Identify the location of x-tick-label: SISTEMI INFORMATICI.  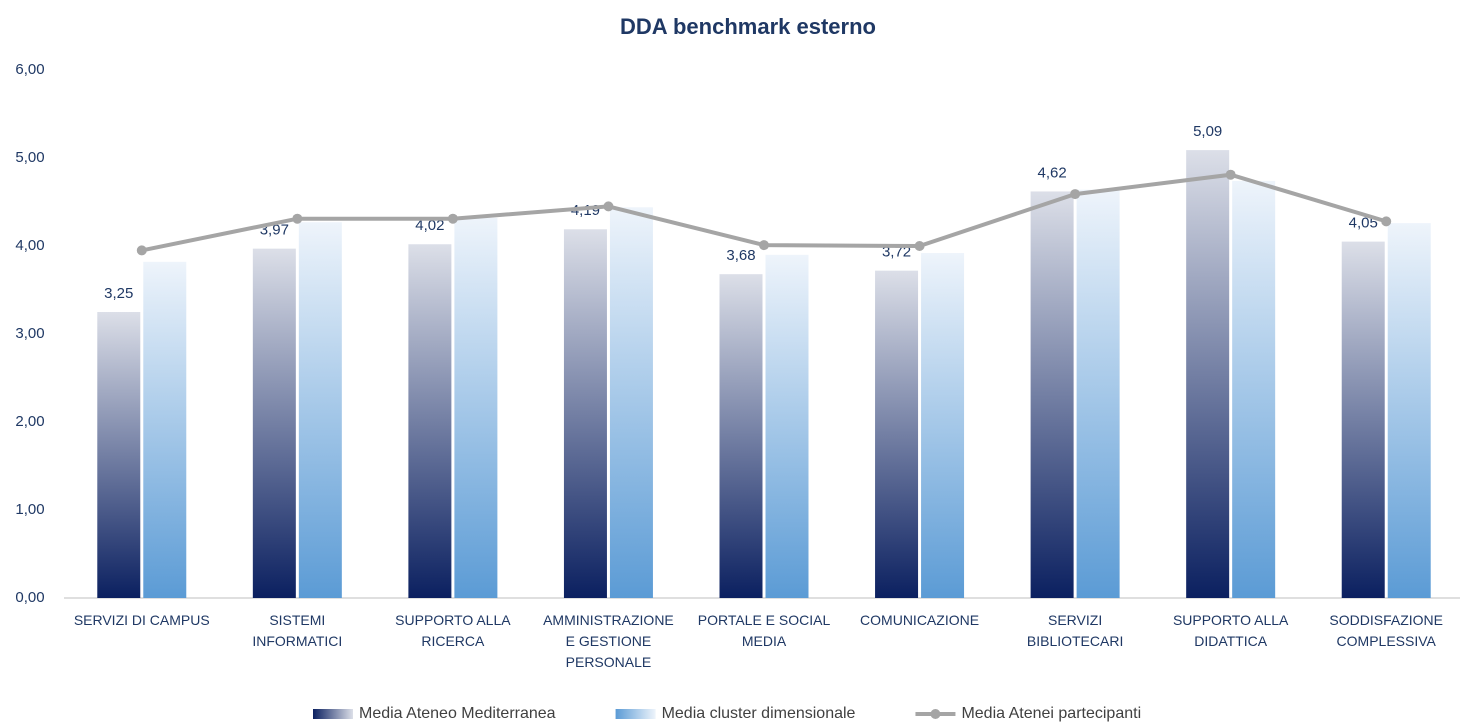
(297, 630).